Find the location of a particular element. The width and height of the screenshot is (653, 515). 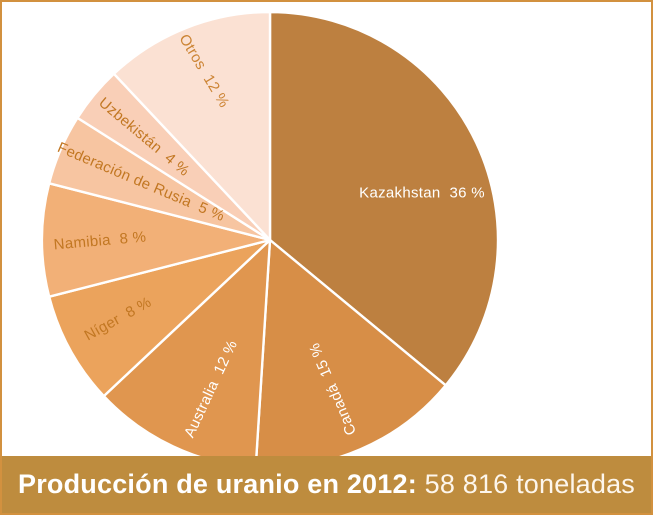

pie-slice-namibia is located at coordinates (156, 240).